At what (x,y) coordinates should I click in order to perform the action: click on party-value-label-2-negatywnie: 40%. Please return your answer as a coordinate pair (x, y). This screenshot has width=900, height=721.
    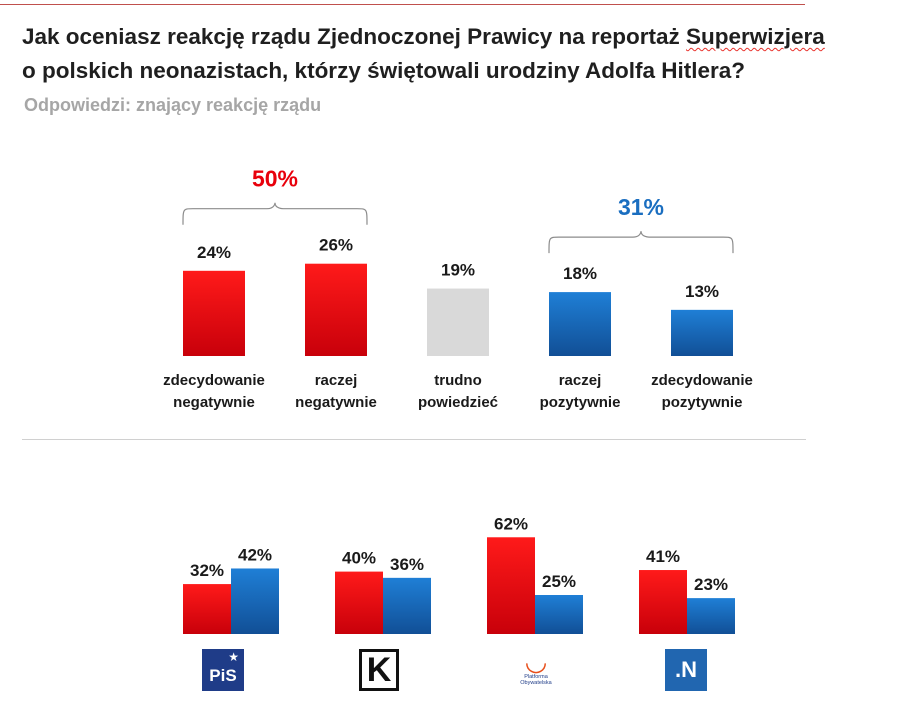
    Looking at the image, I should click on (359, 558).